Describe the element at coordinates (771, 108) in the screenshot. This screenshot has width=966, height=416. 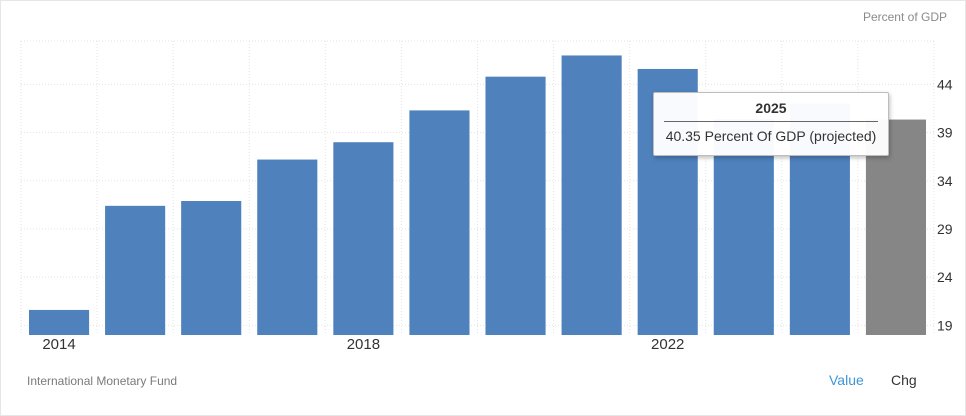
I see `tooltip-title: 2025` at that location.